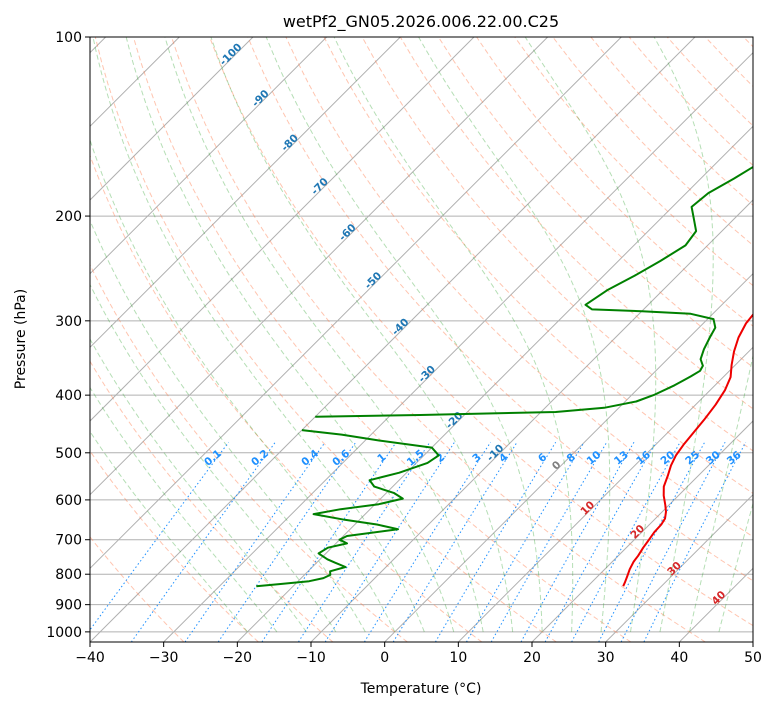  What do you see at coordinates (68, 606) in the screenshot?
I see `y-tick-label: 900` at bounding box center [68, 606].